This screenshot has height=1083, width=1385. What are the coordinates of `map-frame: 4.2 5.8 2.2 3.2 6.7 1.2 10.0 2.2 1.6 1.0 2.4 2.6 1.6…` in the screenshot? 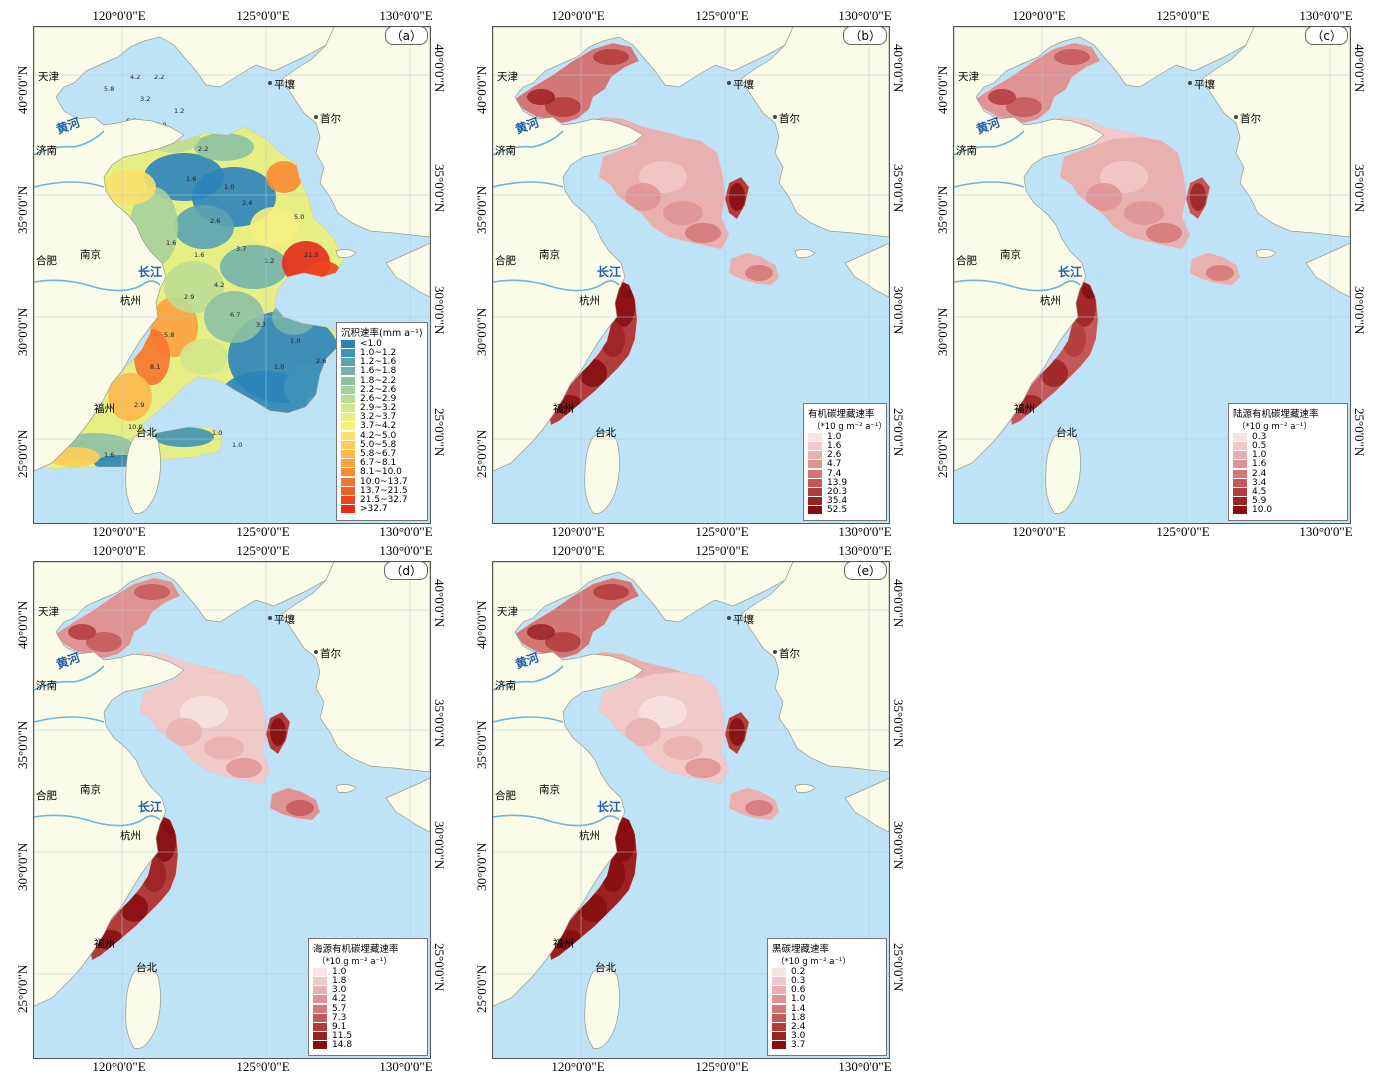 It's located at (232, 275).